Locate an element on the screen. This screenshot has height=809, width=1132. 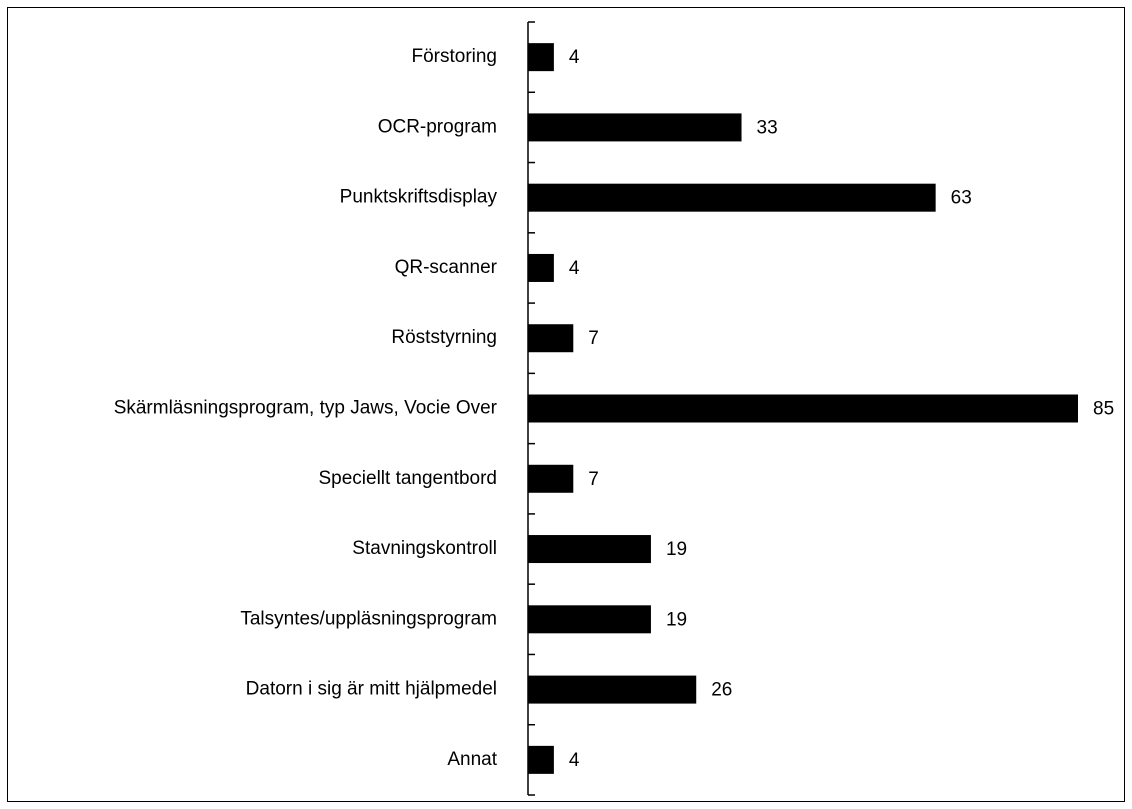
category-label: Annat is located at coordinates (472, 759).